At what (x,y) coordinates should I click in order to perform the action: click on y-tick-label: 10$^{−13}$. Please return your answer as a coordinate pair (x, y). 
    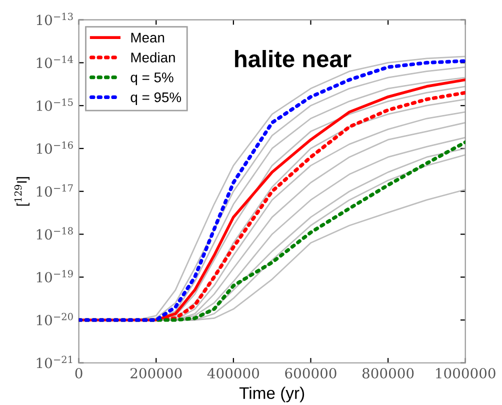
    Looking at the image, I should click on (54, 19).